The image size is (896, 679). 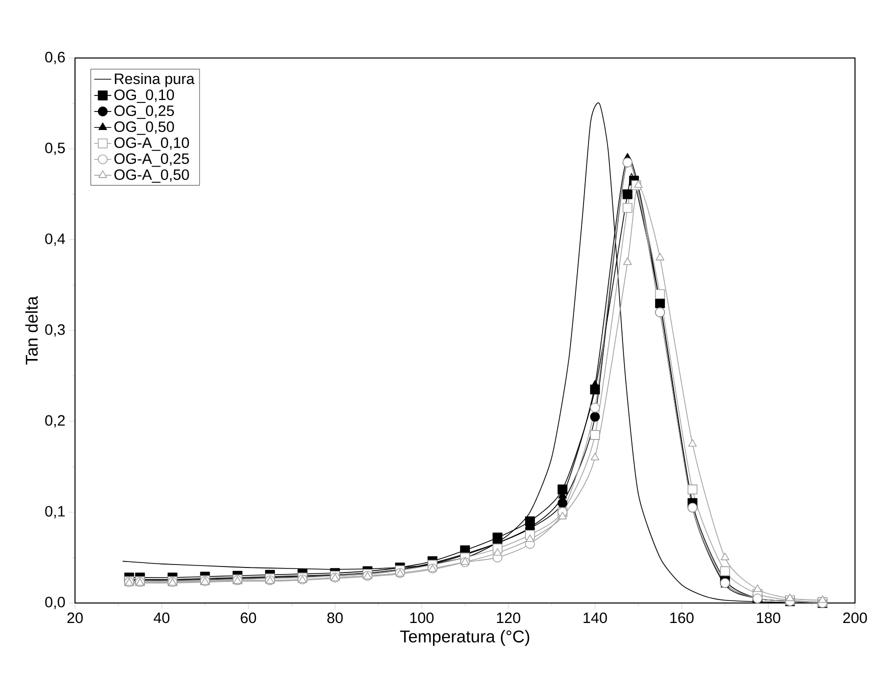 I want to click on x-tick-label: 20, so click(x=75, y=618).